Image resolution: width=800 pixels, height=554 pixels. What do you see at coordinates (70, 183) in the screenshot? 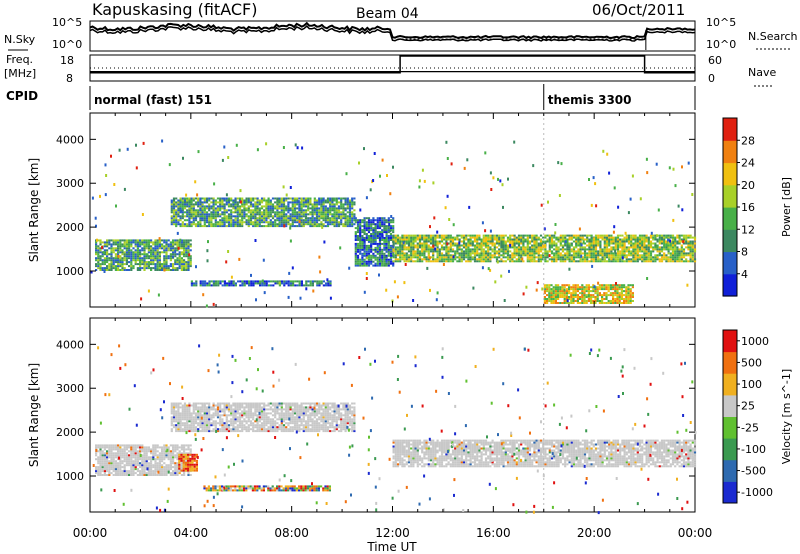
I see `power-ytick-label: 3000` at bounding box center [70, 183].